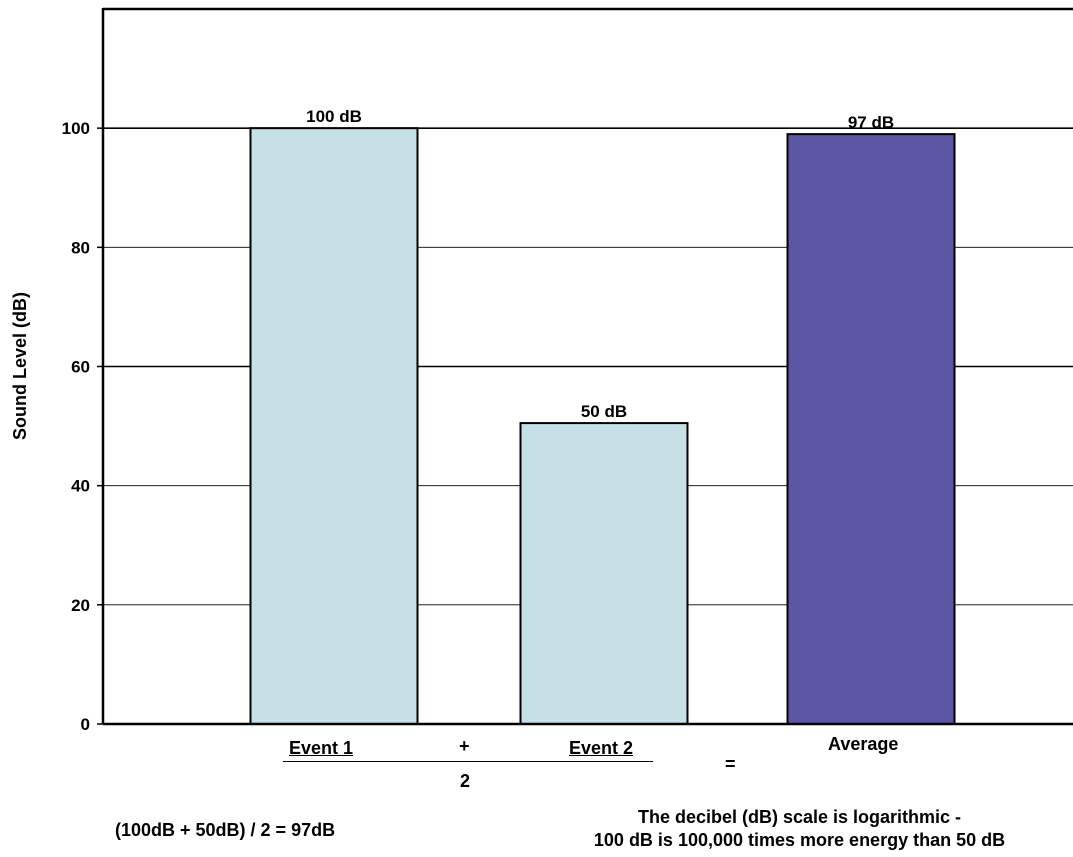 Image resolution: width=1073 pixels, height=857 pixels. What do you see at coordinates (80, 247) in the screenshot?
I see `y-tick-label: 80` at bounding box center [80, 247].